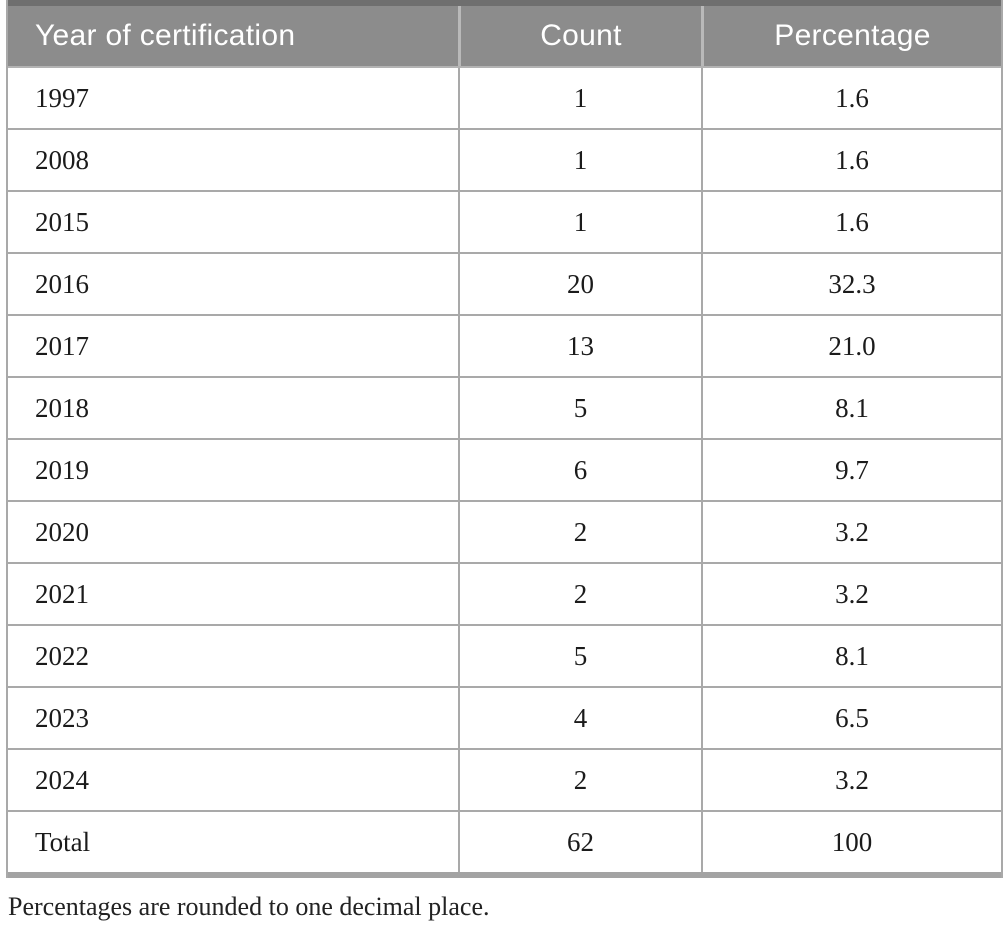 The width and height of the screenshot is (1008, 934). What do you see at coordinates (62, 159) in the screenshot?
I see `year-cell: 2008` at bounding box center [62, 159].